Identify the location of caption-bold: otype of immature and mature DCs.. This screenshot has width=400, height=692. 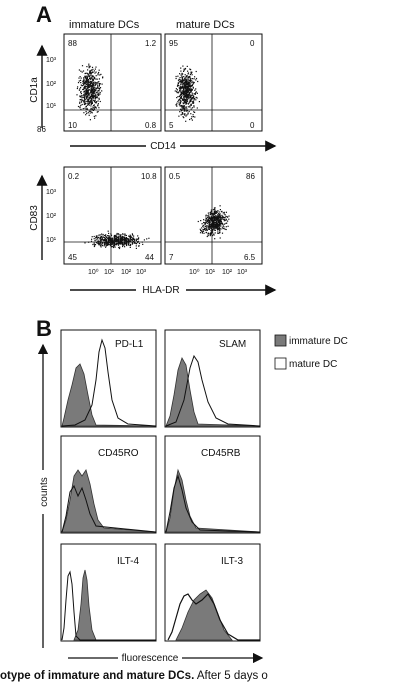
(97, 676).